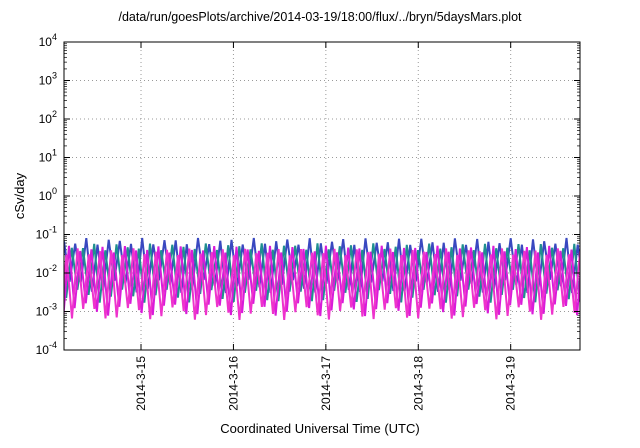 This screenshot has height=448, width=640. I want to click on y-tick-label: 10⁻³, so click(46, 310).